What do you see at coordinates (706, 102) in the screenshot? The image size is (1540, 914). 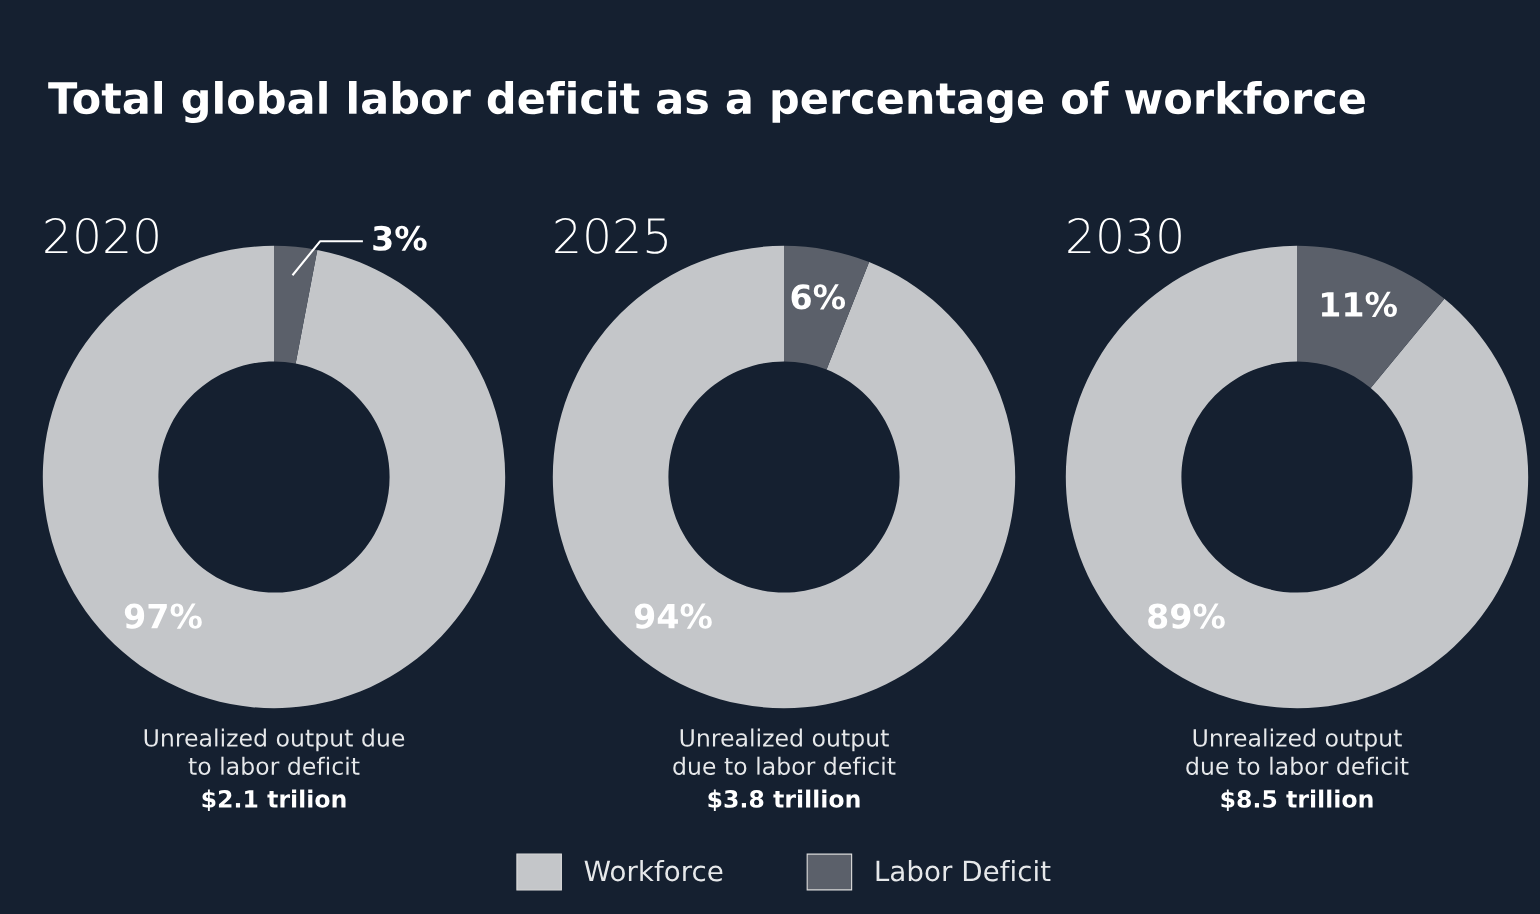 I see `text: Total global labor deficit as a percentage of workforce` at bounding box center [706, 102].